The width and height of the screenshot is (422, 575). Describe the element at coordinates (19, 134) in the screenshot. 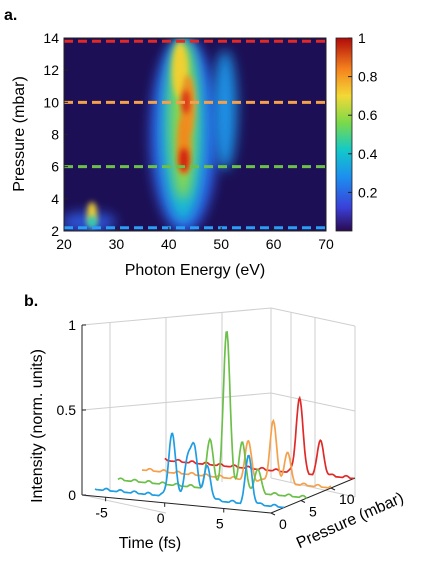

I see `heatmap-y-label: Pressure (mbar)` at that location.